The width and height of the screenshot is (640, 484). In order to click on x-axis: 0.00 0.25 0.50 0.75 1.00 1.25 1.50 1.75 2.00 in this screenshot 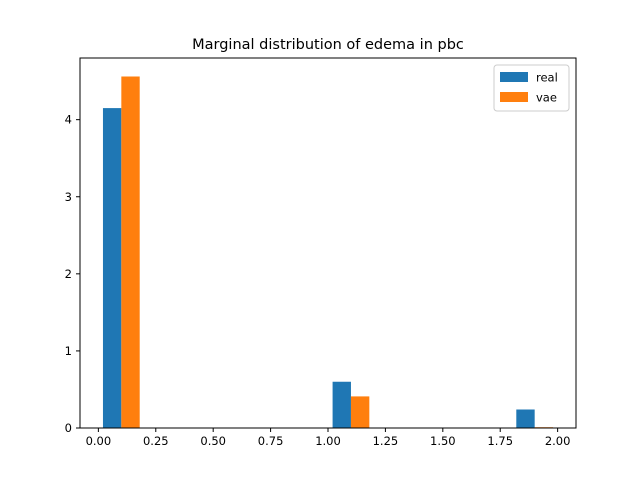, I will do `click(328, 438)`.